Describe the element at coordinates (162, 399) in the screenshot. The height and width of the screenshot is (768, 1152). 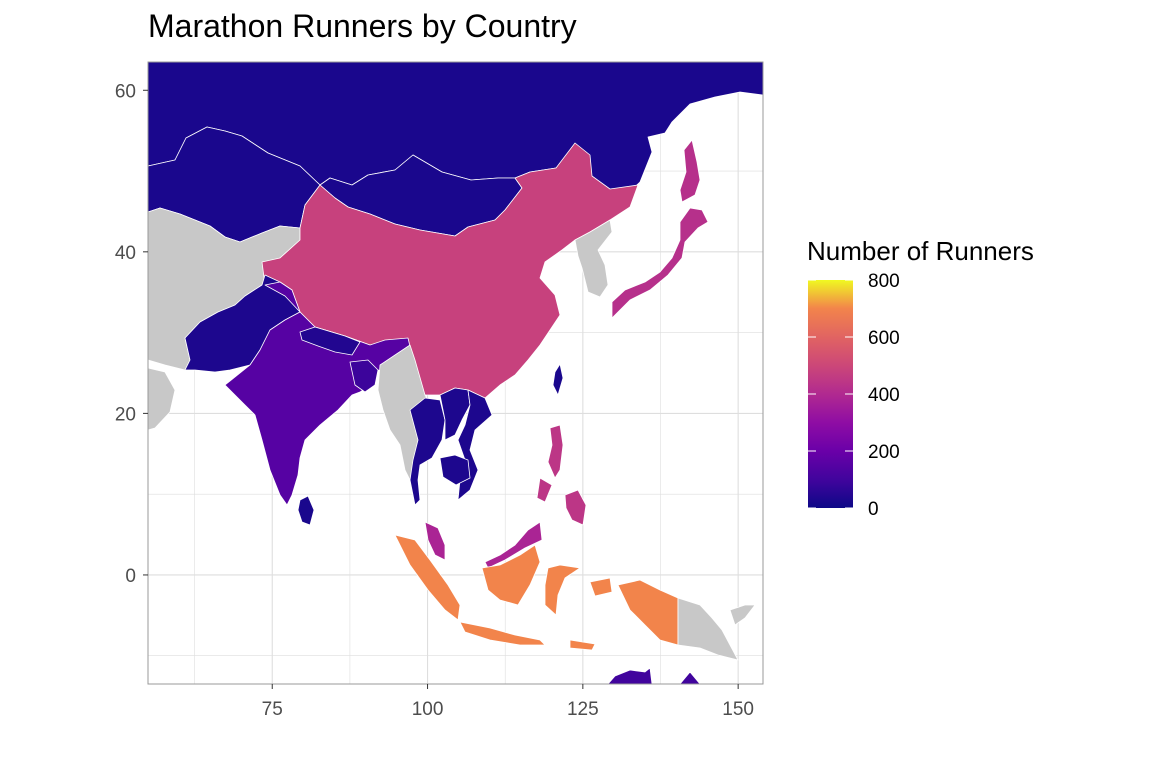
I see `region-no-data-arabia` at that location.